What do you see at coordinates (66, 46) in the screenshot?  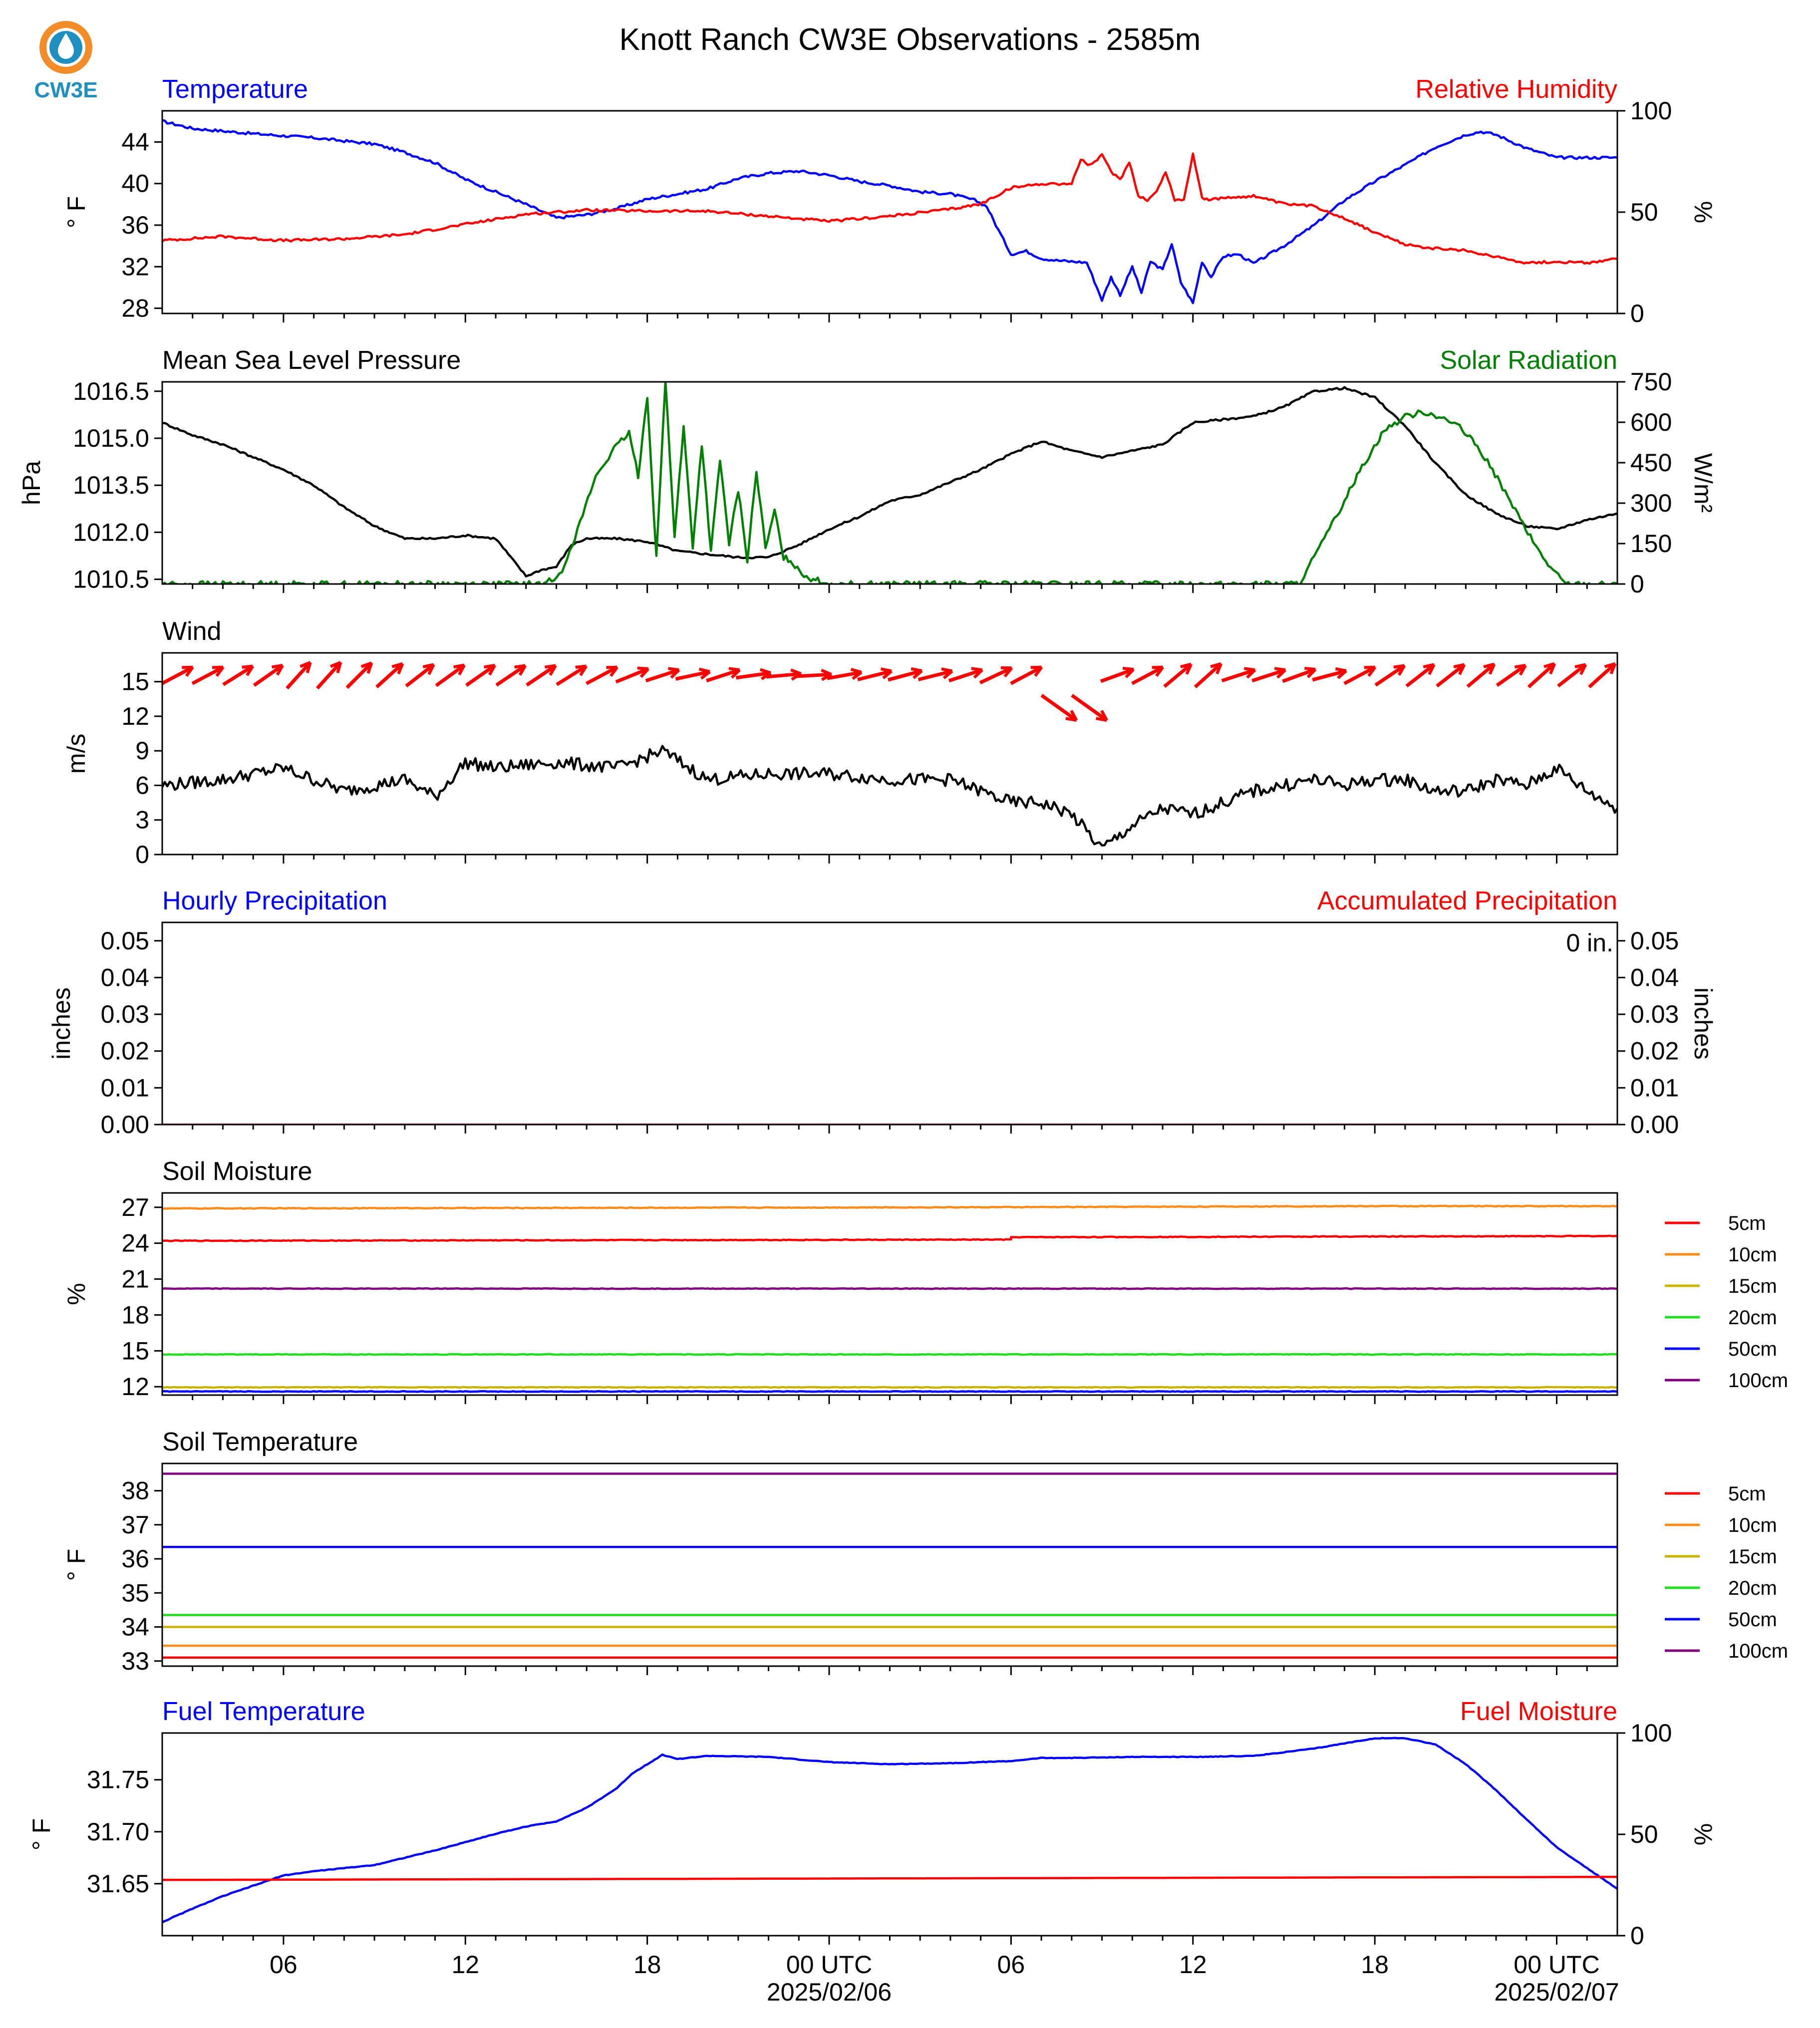 I see `logo-drop-icon` at bounding box center [66, 46].